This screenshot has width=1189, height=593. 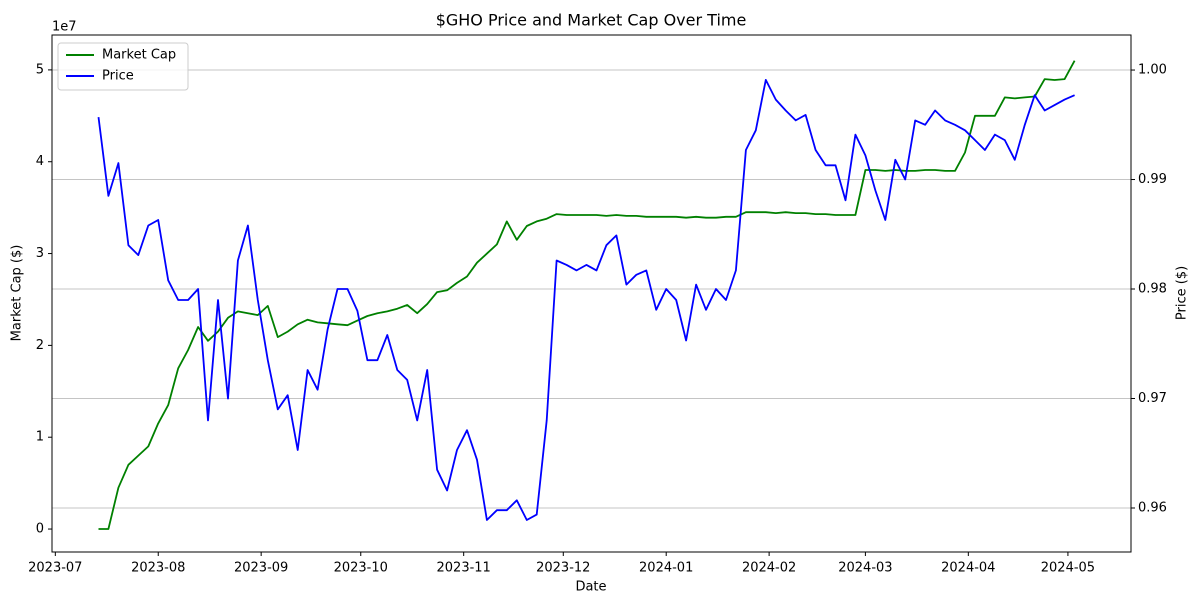 What do you see at coordinates (1152, 398) in the screenshot?
I see `y2-tick-label: 0.97` at bounding box center [1152, 398].